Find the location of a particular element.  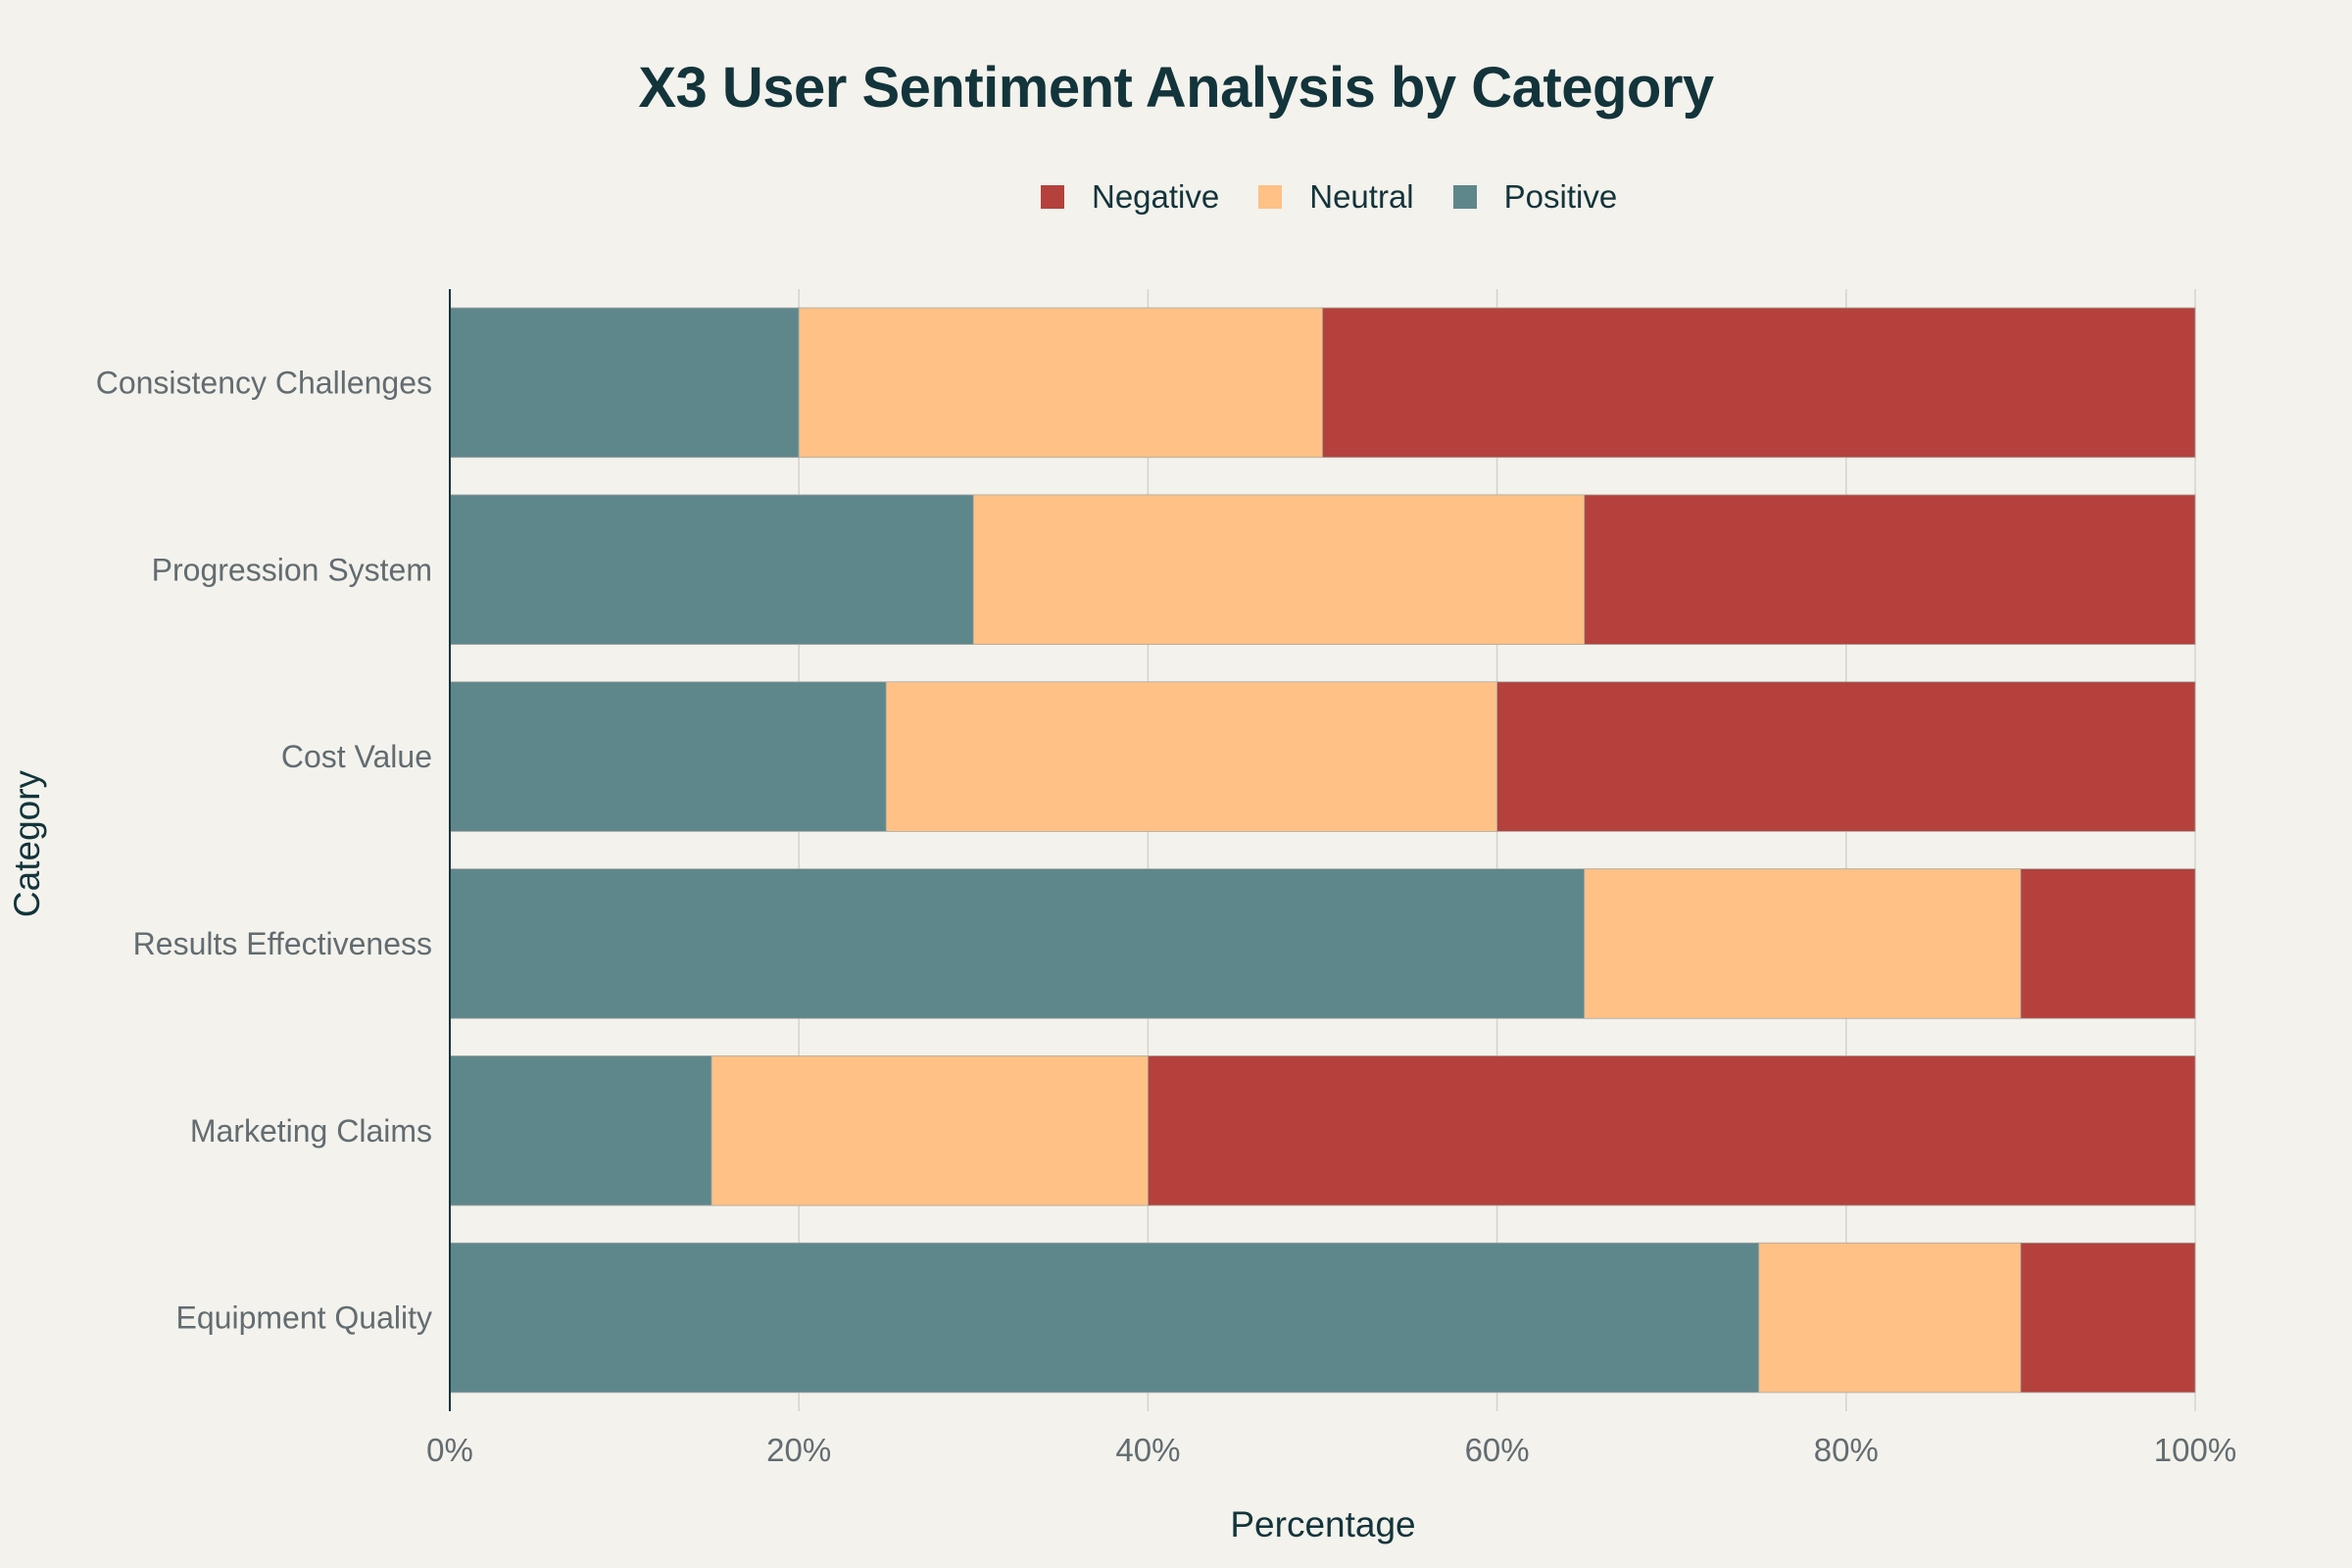

y-tick-label: Marketing Claims is located at coordinates (311, 1131).